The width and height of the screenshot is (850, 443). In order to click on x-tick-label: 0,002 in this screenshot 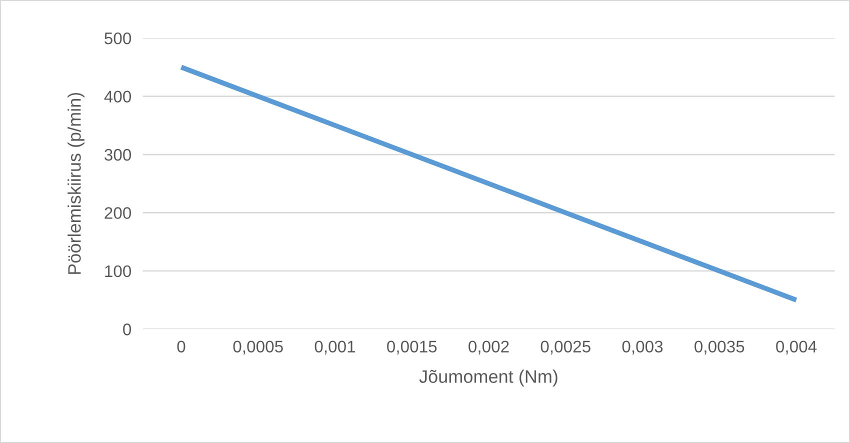, I will do `click(488, 347)`.